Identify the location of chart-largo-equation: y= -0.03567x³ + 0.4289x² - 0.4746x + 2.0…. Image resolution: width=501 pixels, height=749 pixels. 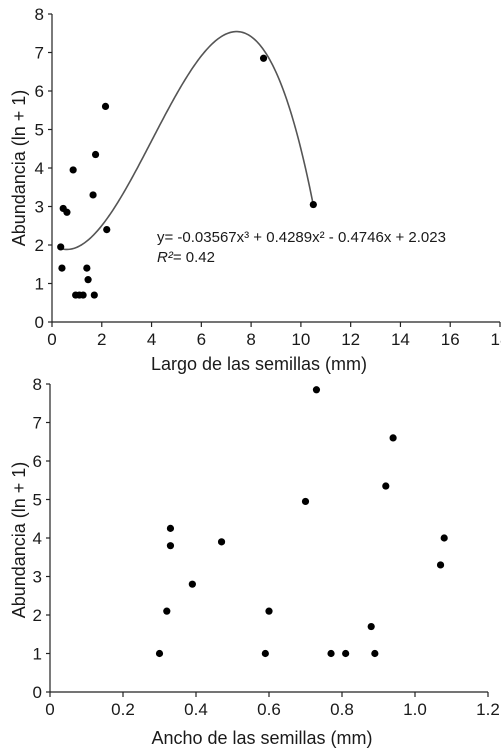
(301, 237).